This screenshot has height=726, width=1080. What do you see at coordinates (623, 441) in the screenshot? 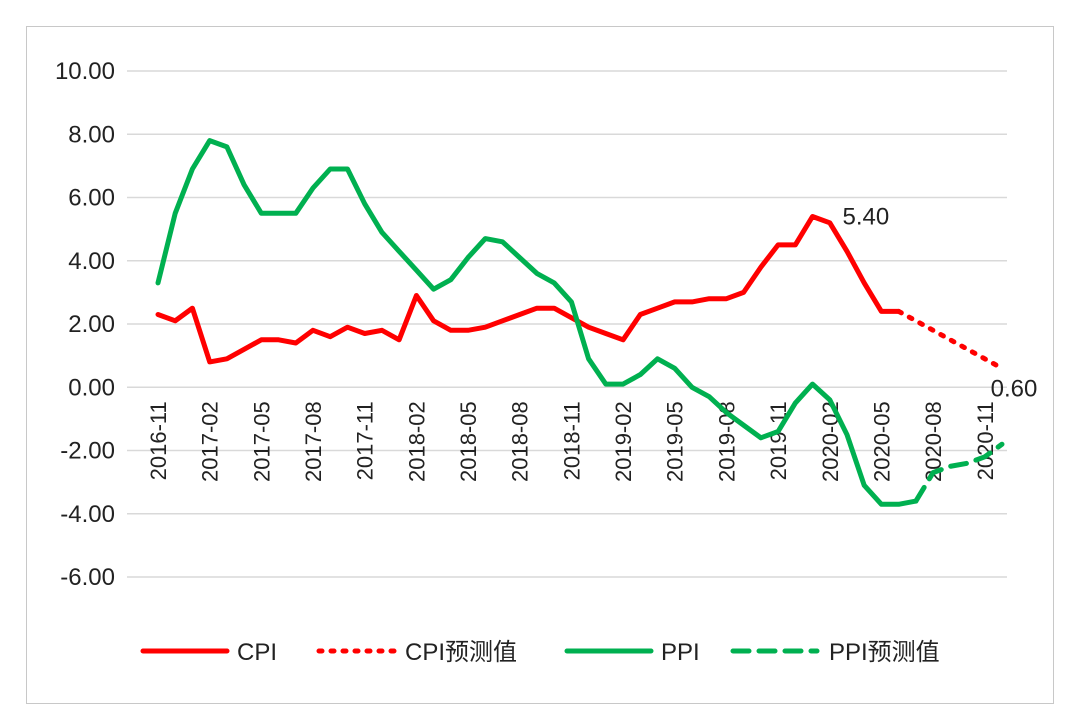
I see `x-tick-label: 2019-02` at bounding box center [623, 441].